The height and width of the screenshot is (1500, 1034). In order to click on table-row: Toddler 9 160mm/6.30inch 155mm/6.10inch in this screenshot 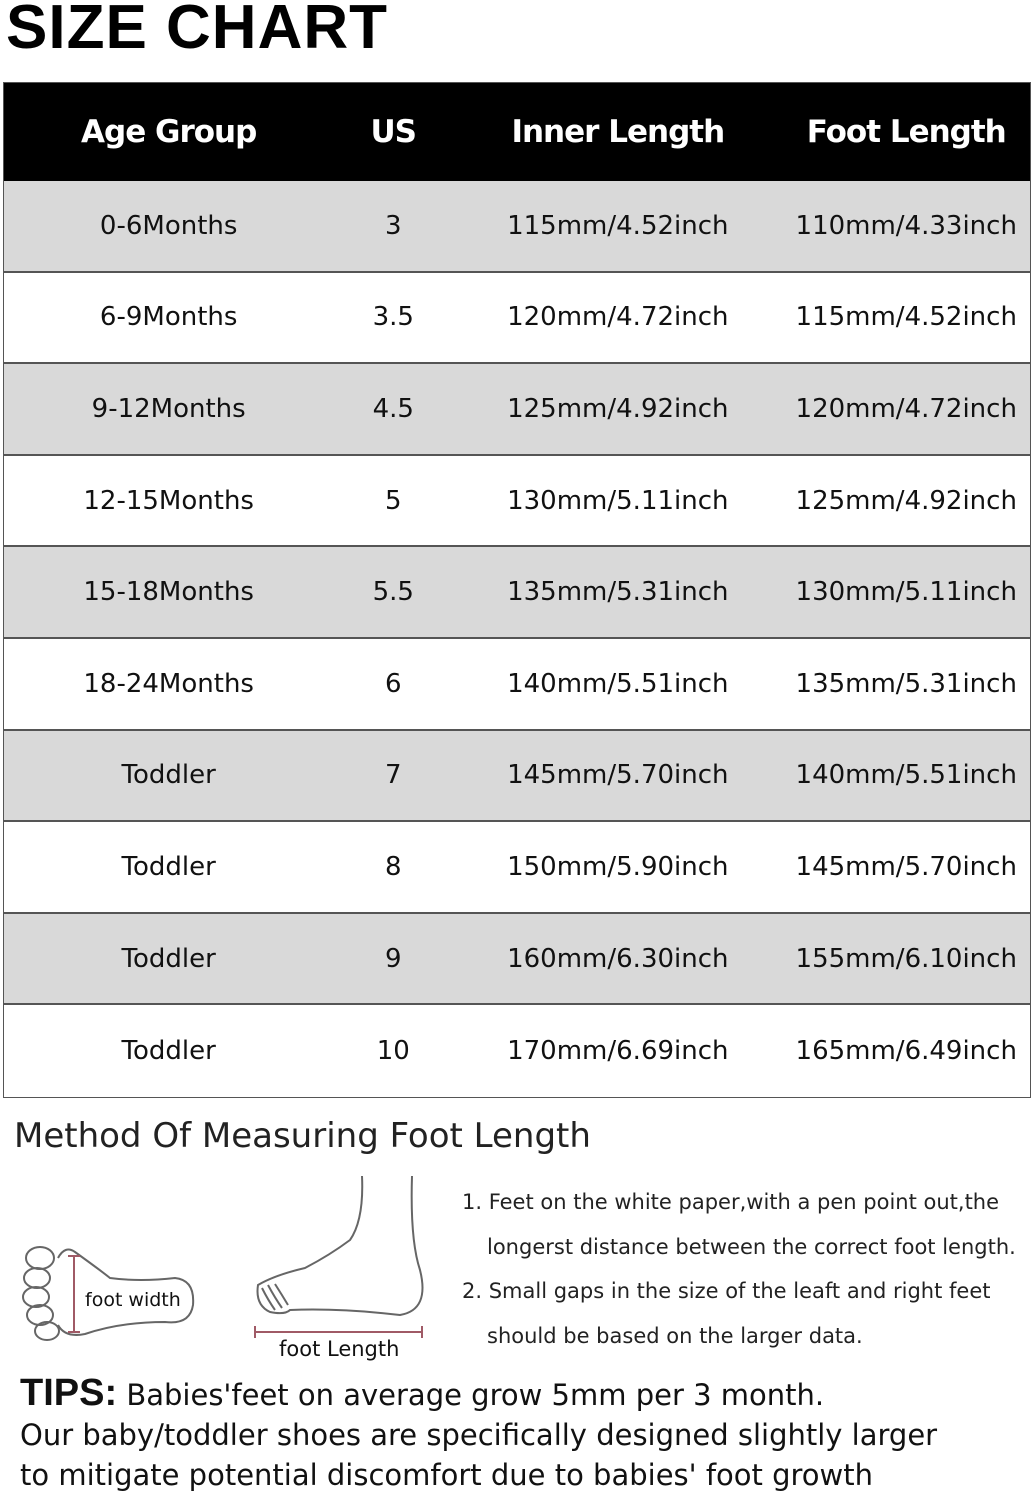, I will do `click(517, 959)`.